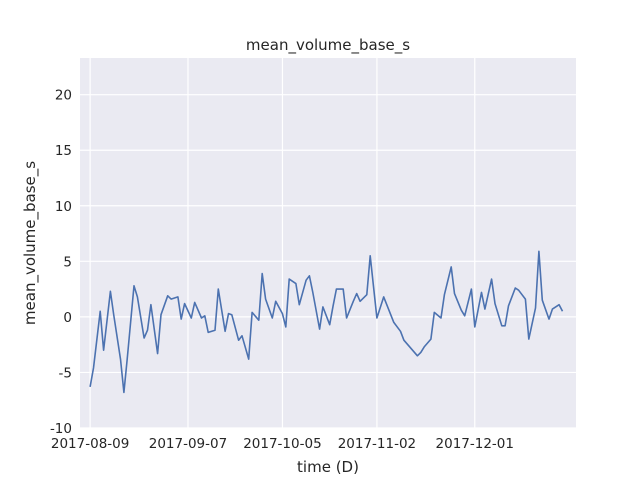 This screenshot has width=640, height=480. Describe the element at coordinates (63, 151) in the screenshot. I see `y-tick-label: 15` at that location.